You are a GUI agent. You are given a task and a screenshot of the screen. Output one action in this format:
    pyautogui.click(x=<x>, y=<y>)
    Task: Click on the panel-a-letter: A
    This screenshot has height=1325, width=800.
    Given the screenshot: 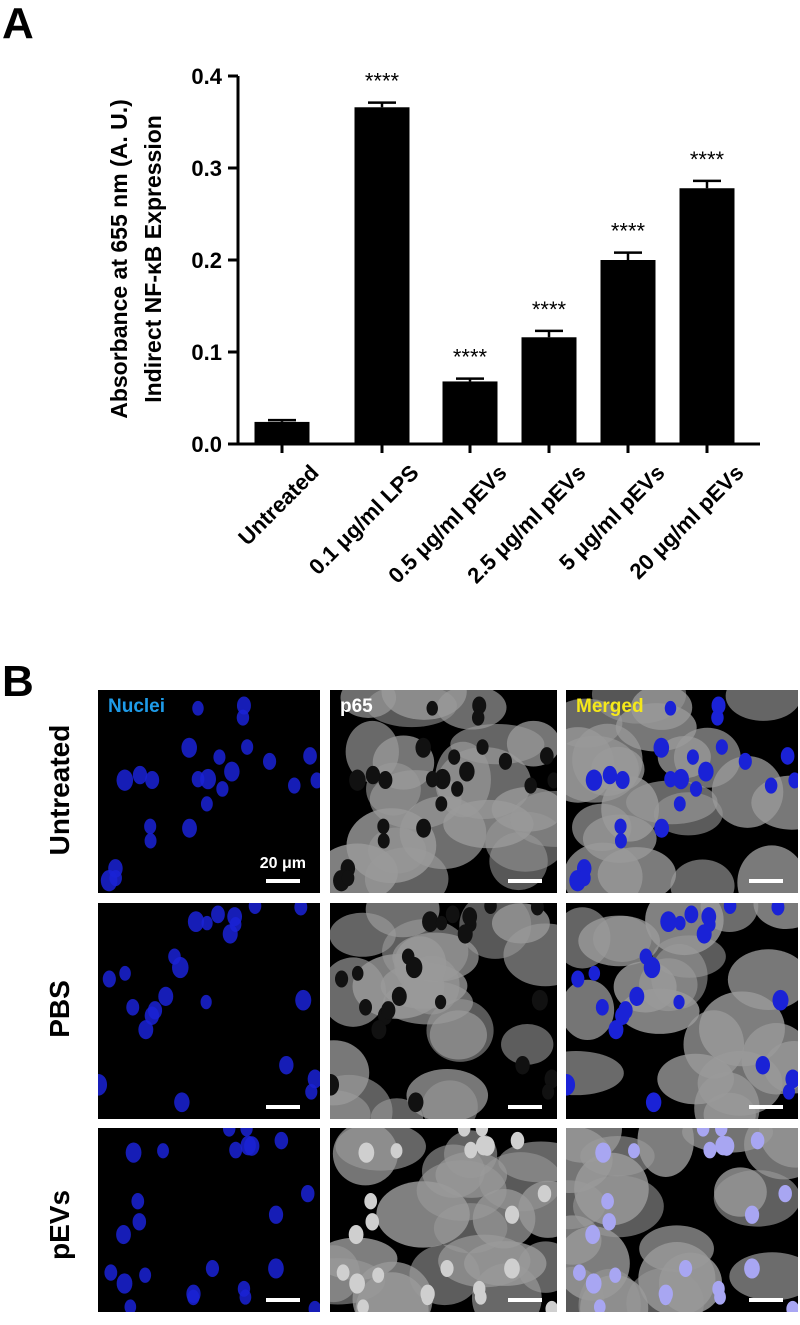 What is the action you would take?
    pyautogui.click(x=18, y=24)
    